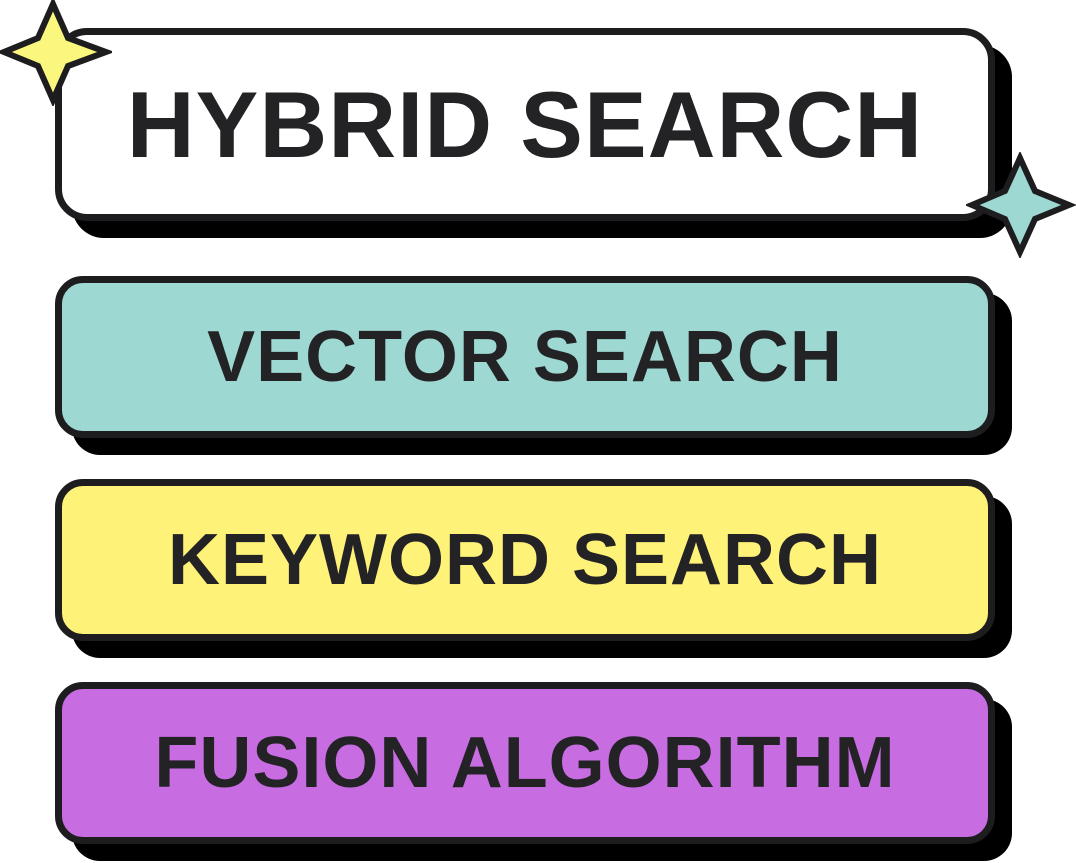  I want to click on keyword-search-label: KEYWORD SEARCH, so click(525, 560).